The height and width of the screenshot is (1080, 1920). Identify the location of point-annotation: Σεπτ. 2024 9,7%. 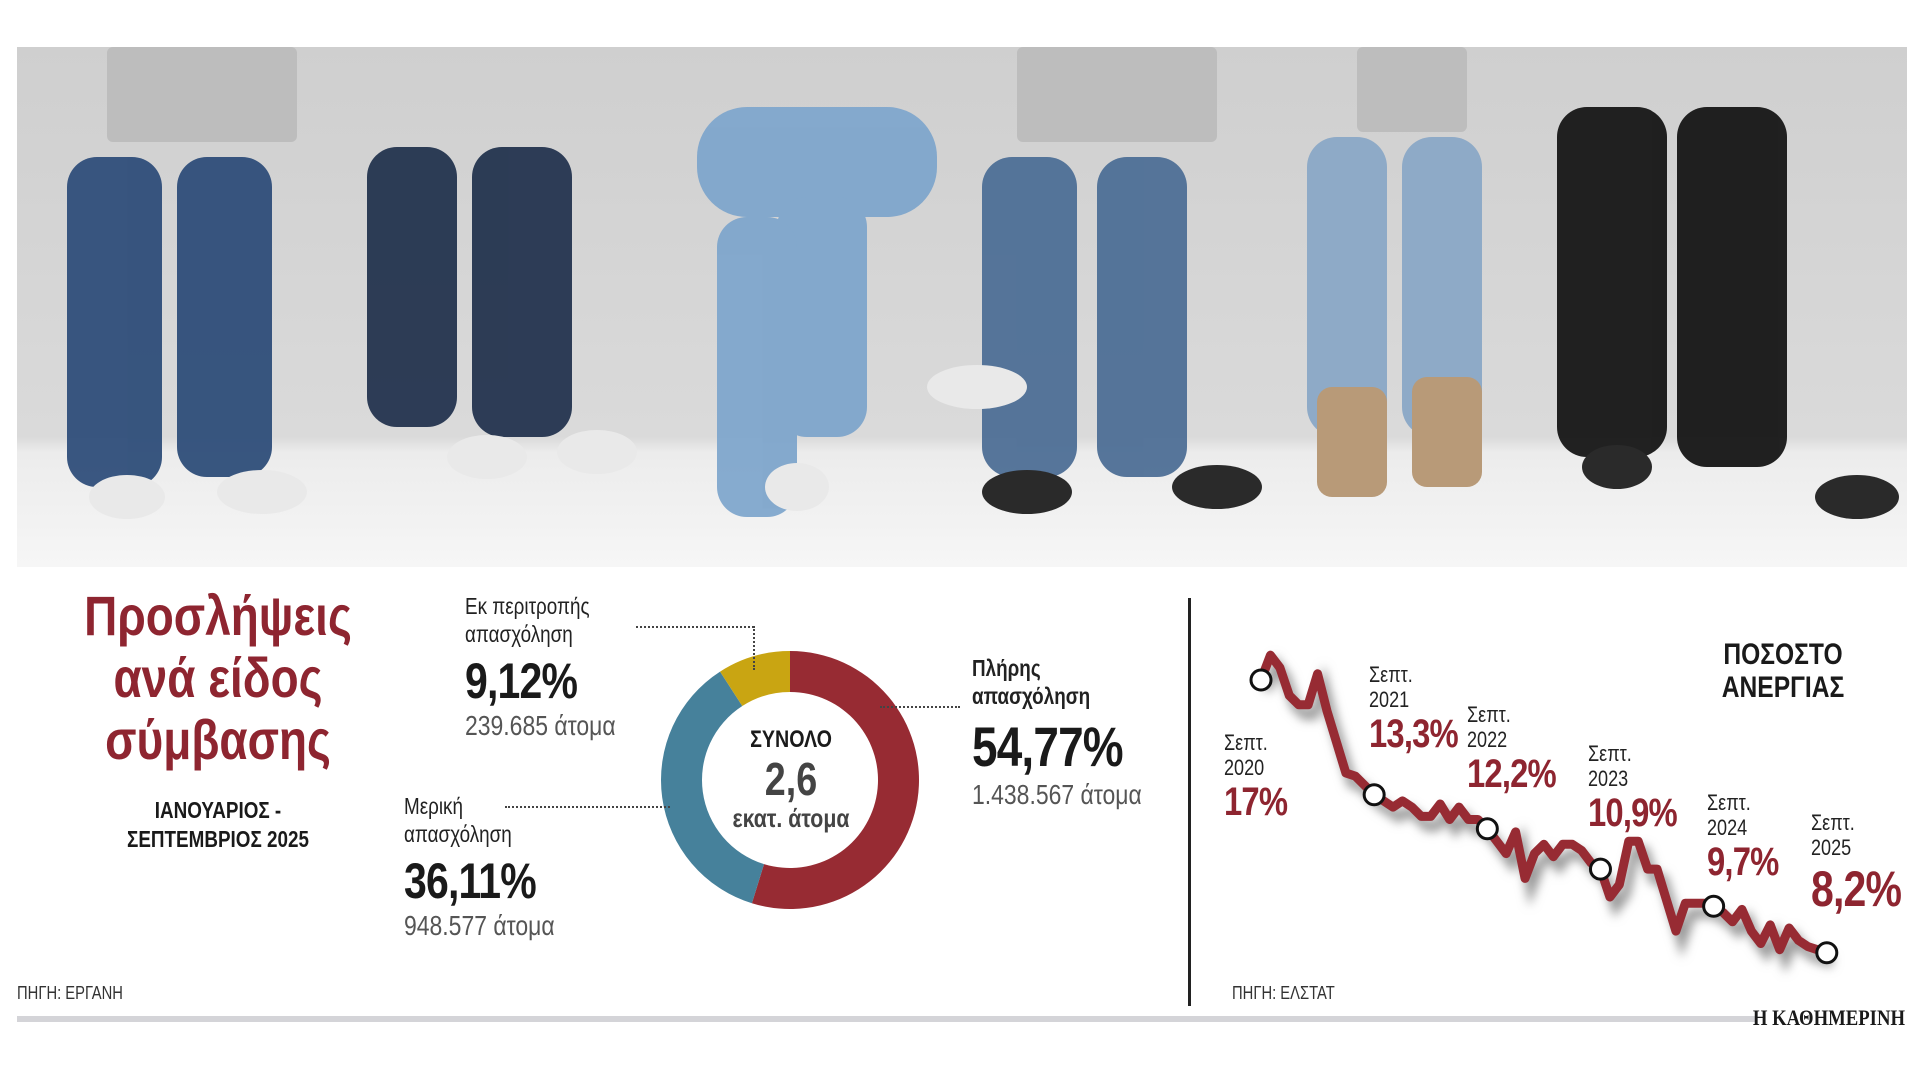
(1743, 837).